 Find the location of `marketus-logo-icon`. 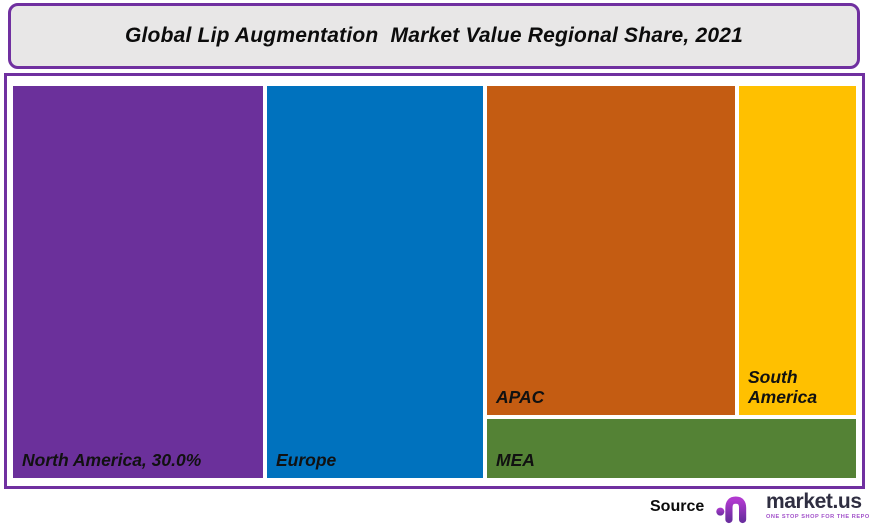

marketus-logo-icon is located at coordinates (739, 508).